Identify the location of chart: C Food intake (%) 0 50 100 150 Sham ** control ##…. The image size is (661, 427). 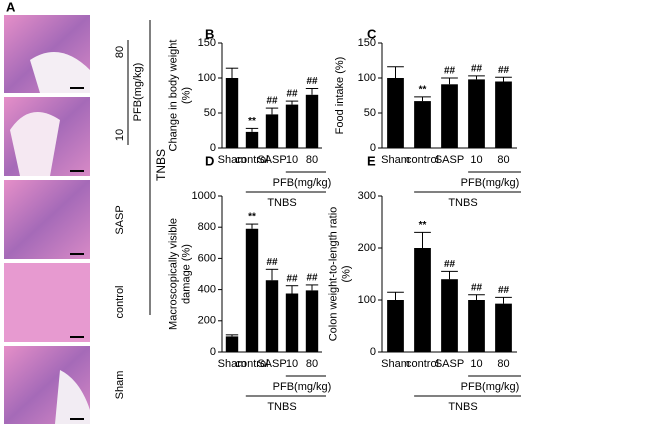
(427, 117).